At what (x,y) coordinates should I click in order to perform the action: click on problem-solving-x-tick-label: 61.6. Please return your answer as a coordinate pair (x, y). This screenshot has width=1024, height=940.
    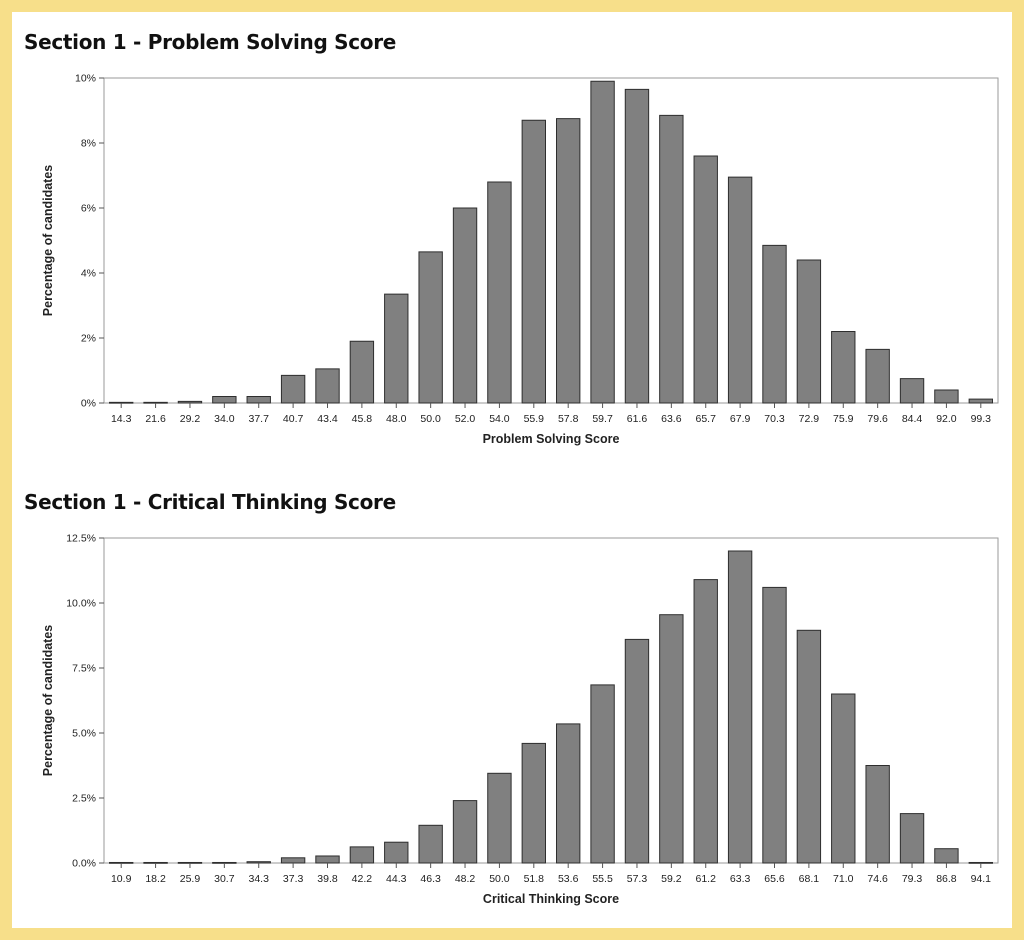
    Looking at the image, I should click on (637, 419).